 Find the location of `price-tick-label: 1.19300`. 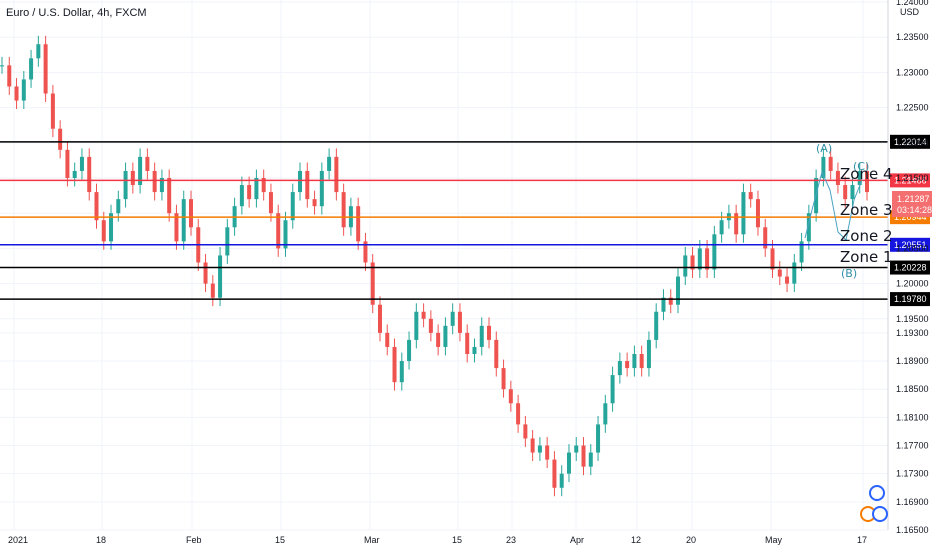

price-tick-label: 1.19300 is located at coordinates (912, 333).